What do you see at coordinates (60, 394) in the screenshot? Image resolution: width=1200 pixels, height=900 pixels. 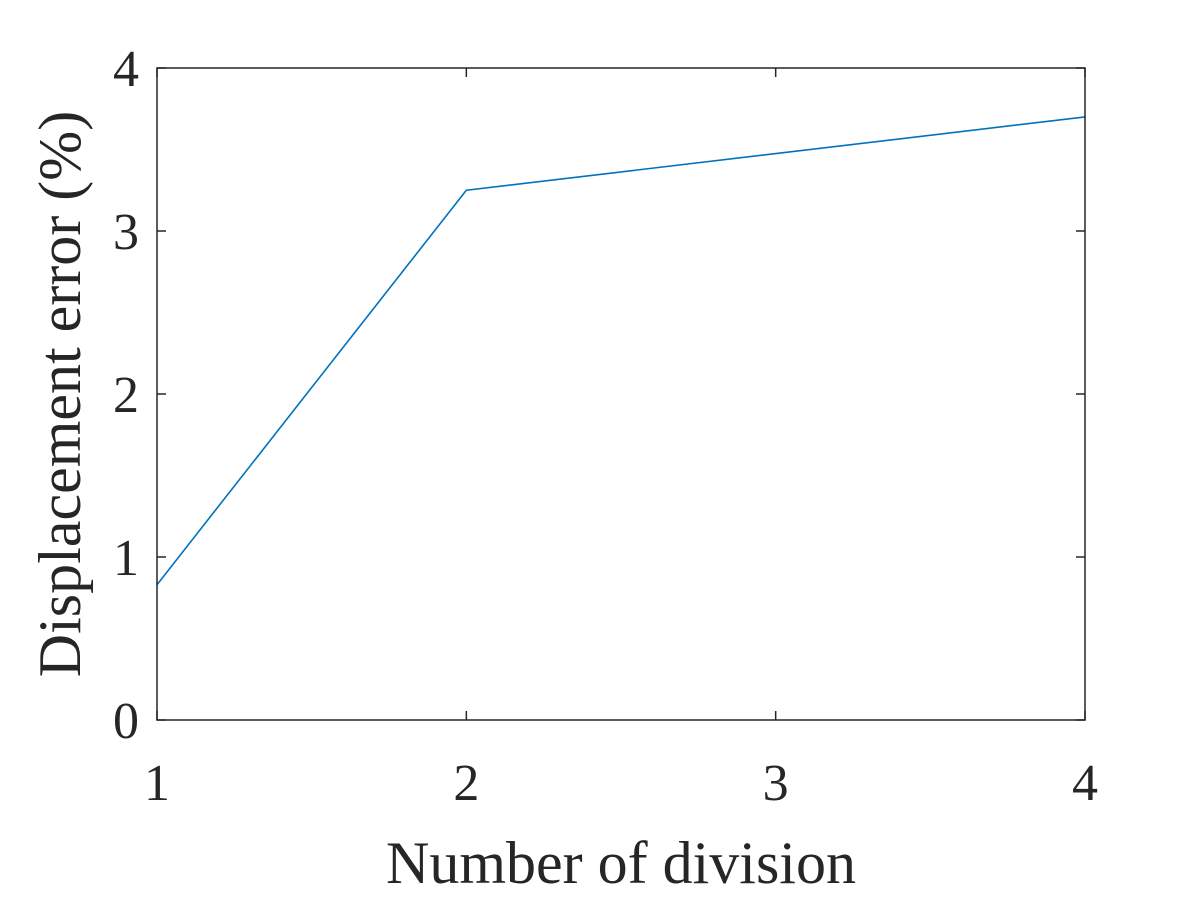 I see `y-axis-label: Displacement error (%)` at bounding box center [60, 394].